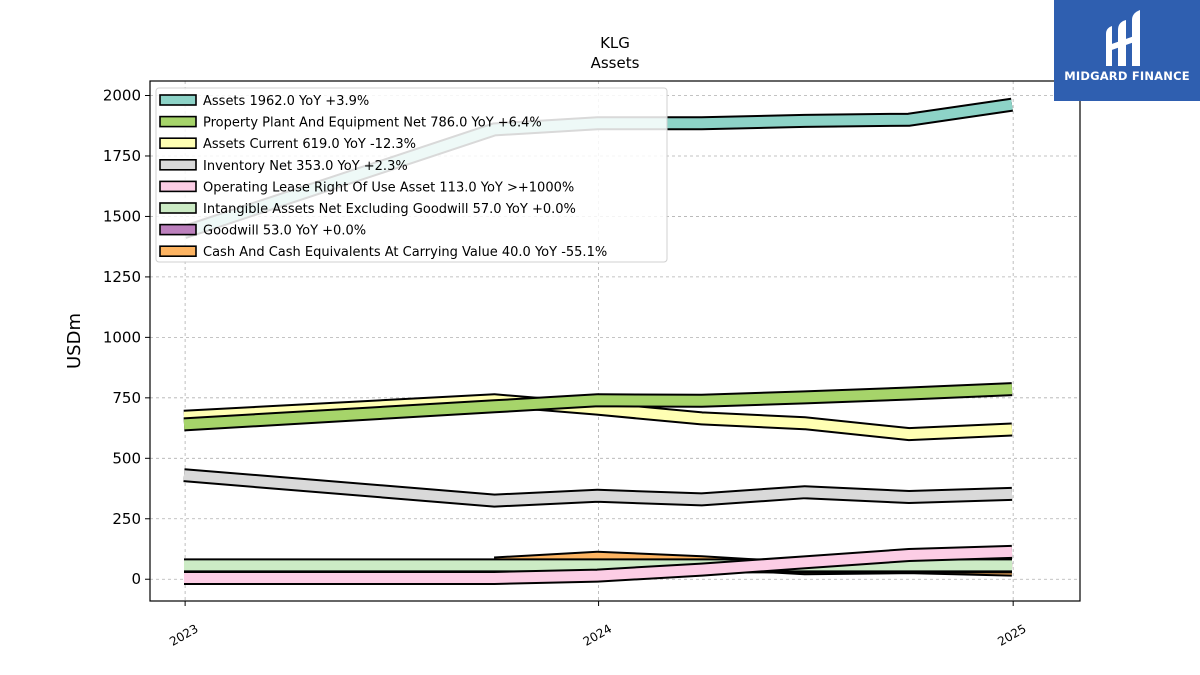  I want to click on x-tick-label: 2023, so click(183, 634).